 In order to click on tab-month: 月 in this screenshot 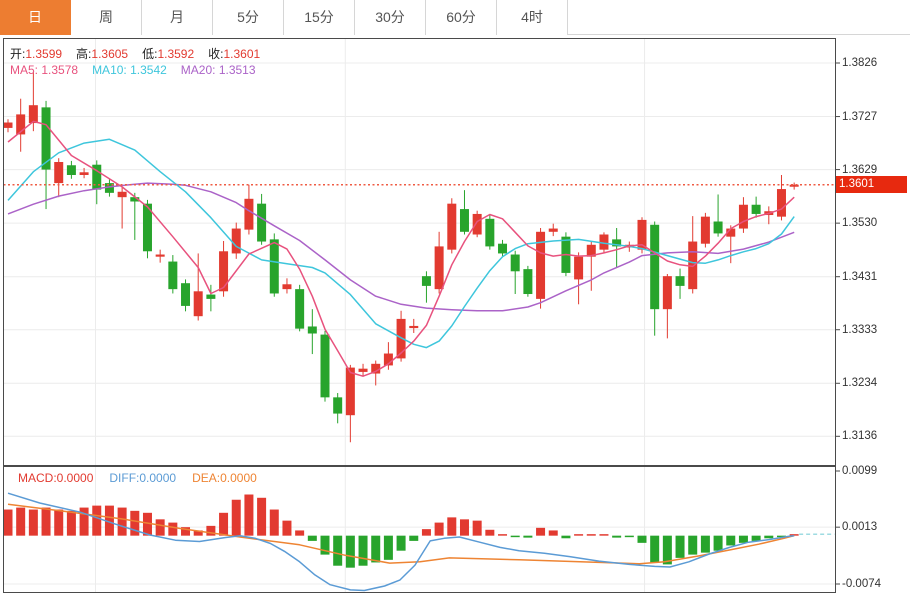, I will do `click(177, 17)`.